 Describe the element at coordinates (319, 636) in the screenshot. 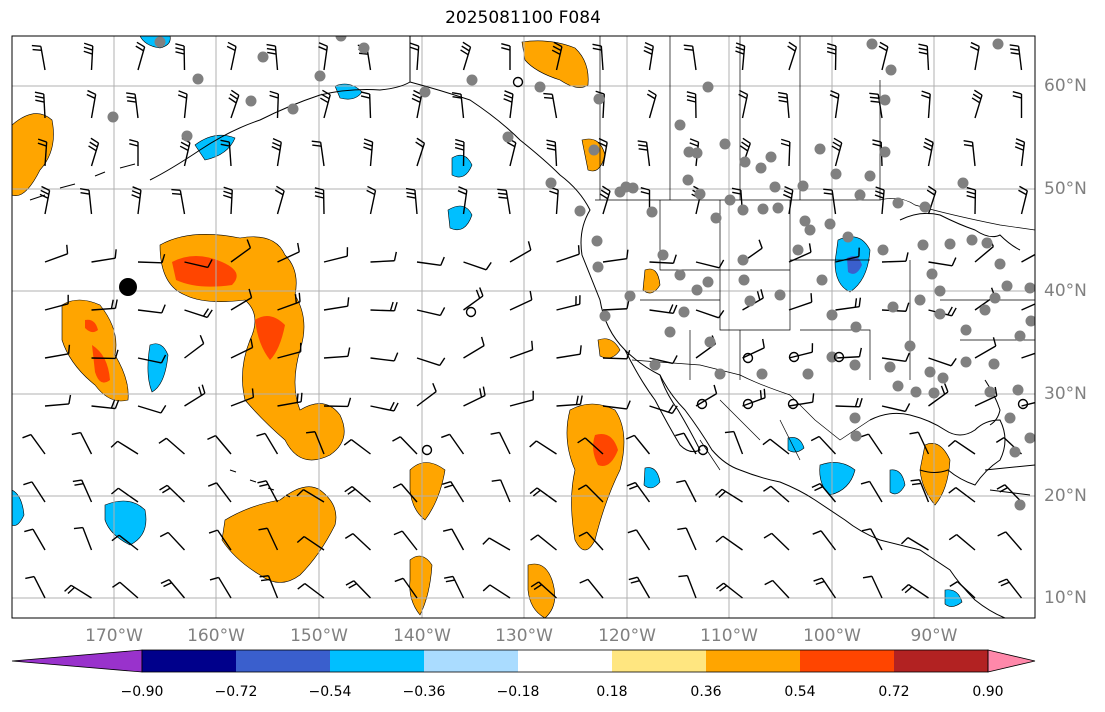

I see `longitude-label: 150°W` at that location.